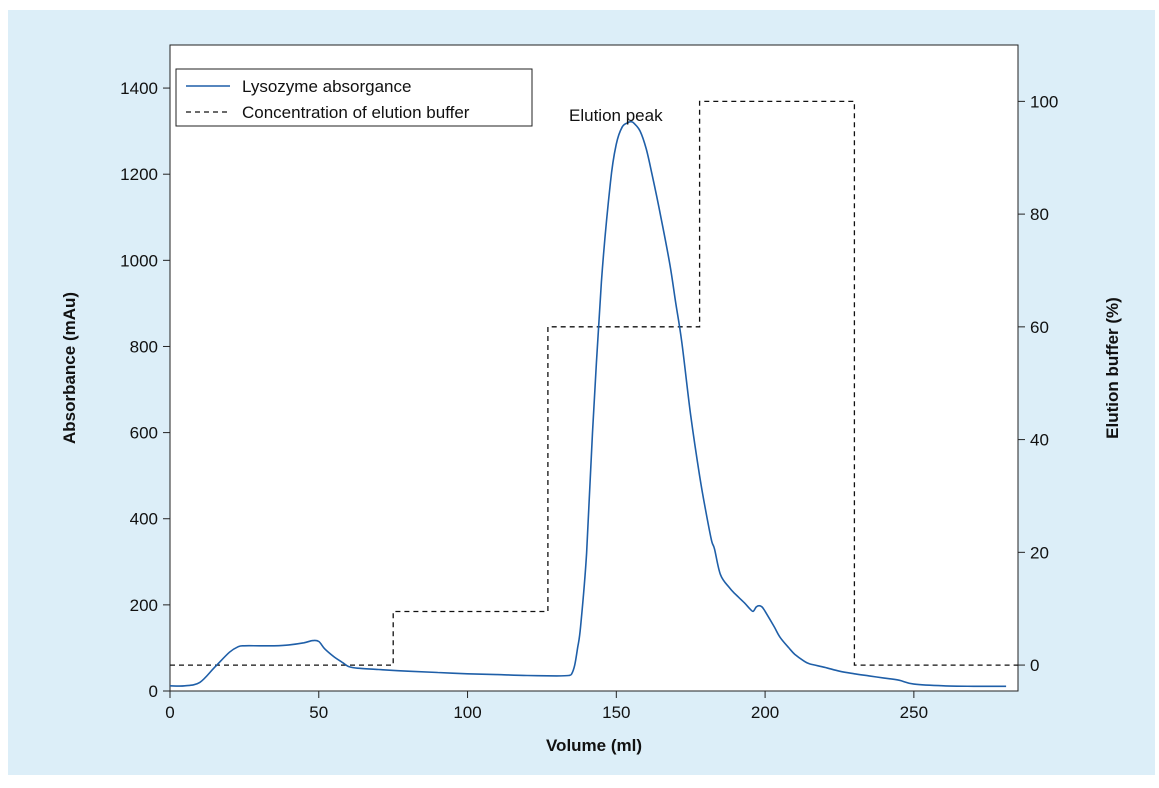  What do you see at coordinates (1044, 101) in the screenshot?
I see `y2-tick-label: 100` at bounding box center [1044, 101].